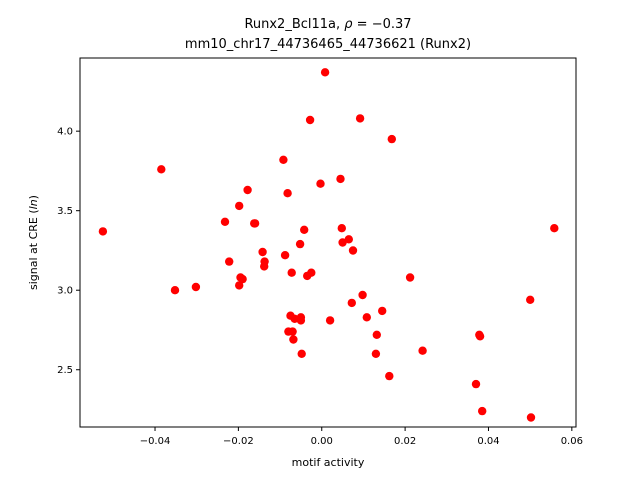 This screenshot has width=640, height=480. What do you see at coordinates (361, 437) in the screenshot?
I see `x-axis-ticks: −0.04 −0.02 0.00 0.02 0.04 0.06` at bounding box center [361, 437].